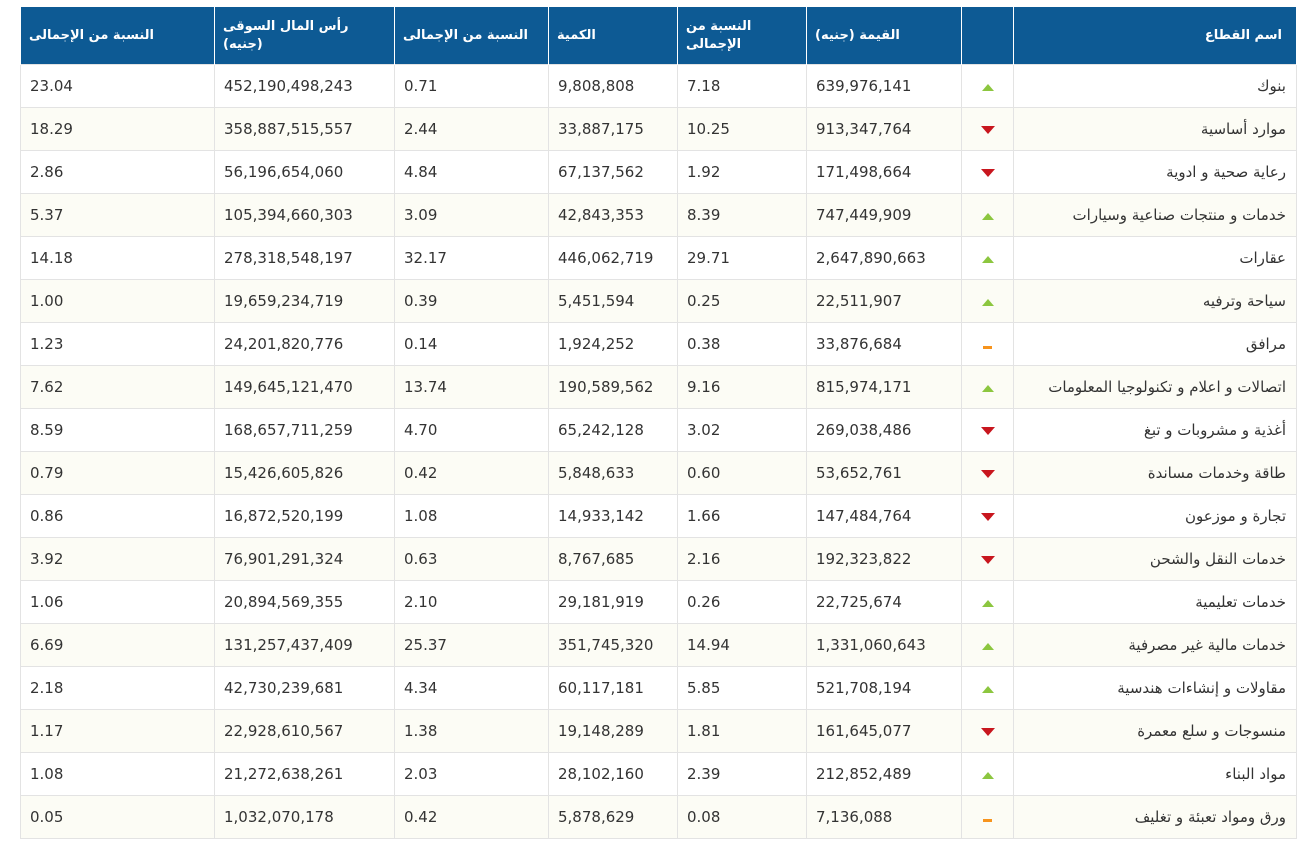  I want to click on header-market-cap: رأس المال السوقى (جنيه), so click(304, 36).